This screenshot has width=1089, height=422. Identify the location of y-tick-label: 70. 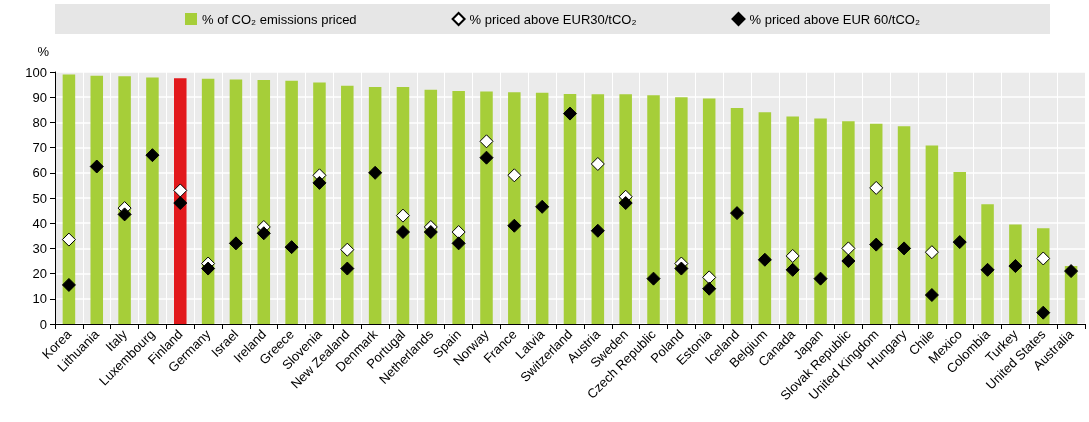
(39, 148).